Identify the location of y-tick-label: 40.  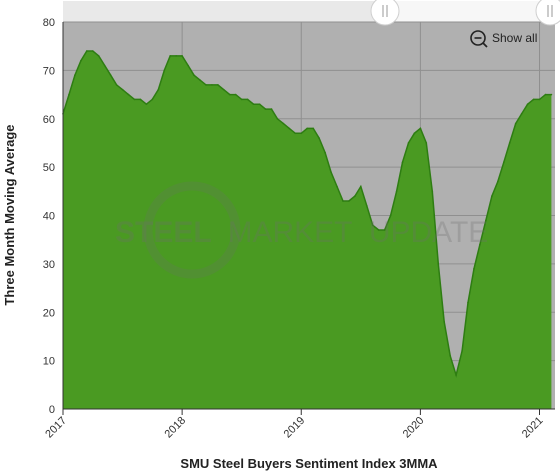
(49, 217).